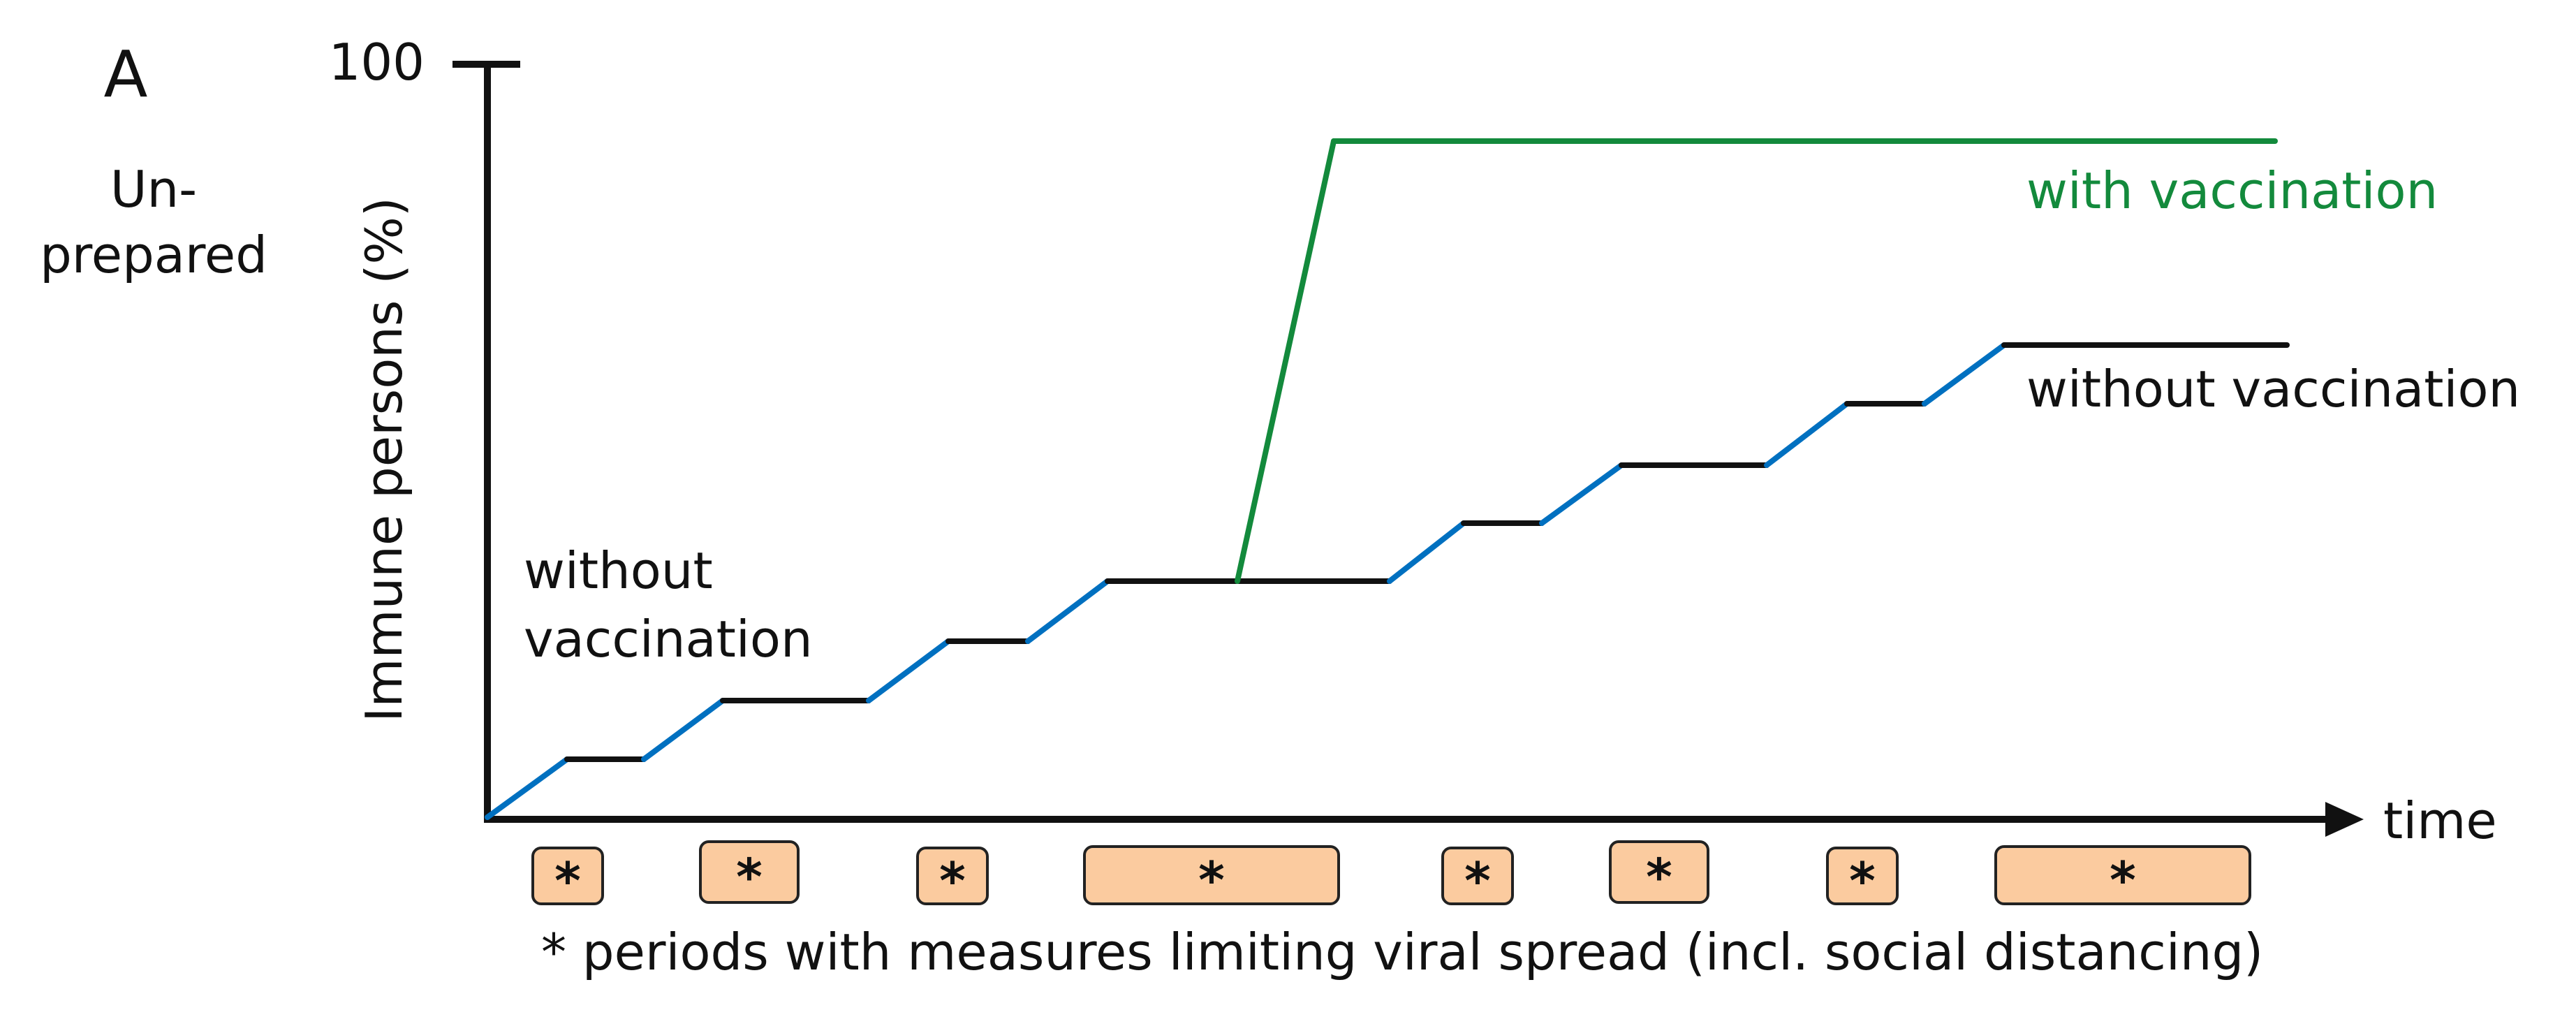  Describe the element at coordinates (668, 639) in the screenshot. I see `annotation-without-vaccination-left-line2: vaccination` at that location.